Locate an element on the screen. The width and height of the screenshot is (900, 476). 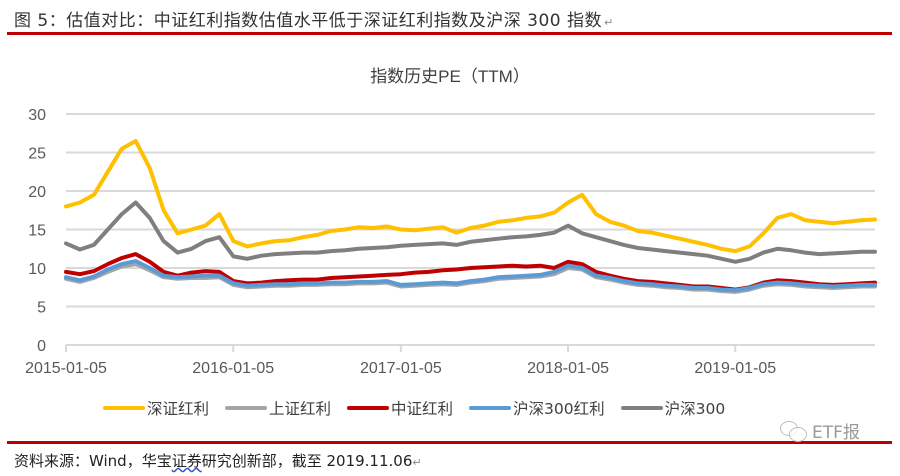
source-note: 资料来源：Wind，华宝证券研究创新部，截至 2019.11.06↵ is located at coordinates (218, 460).